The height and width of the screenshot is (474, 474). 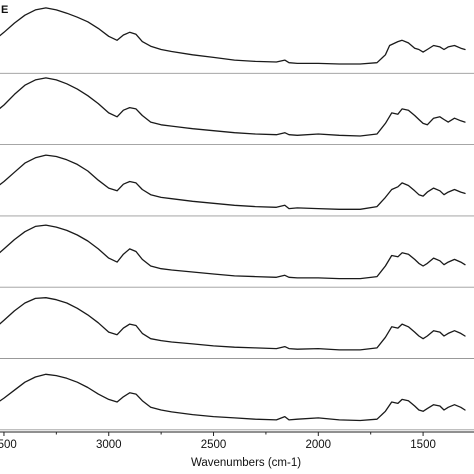 What do you see at coordinates (8, 445) in the screenshot?
I see `x-tick-label: 3500` at bounding box center [8, 445].